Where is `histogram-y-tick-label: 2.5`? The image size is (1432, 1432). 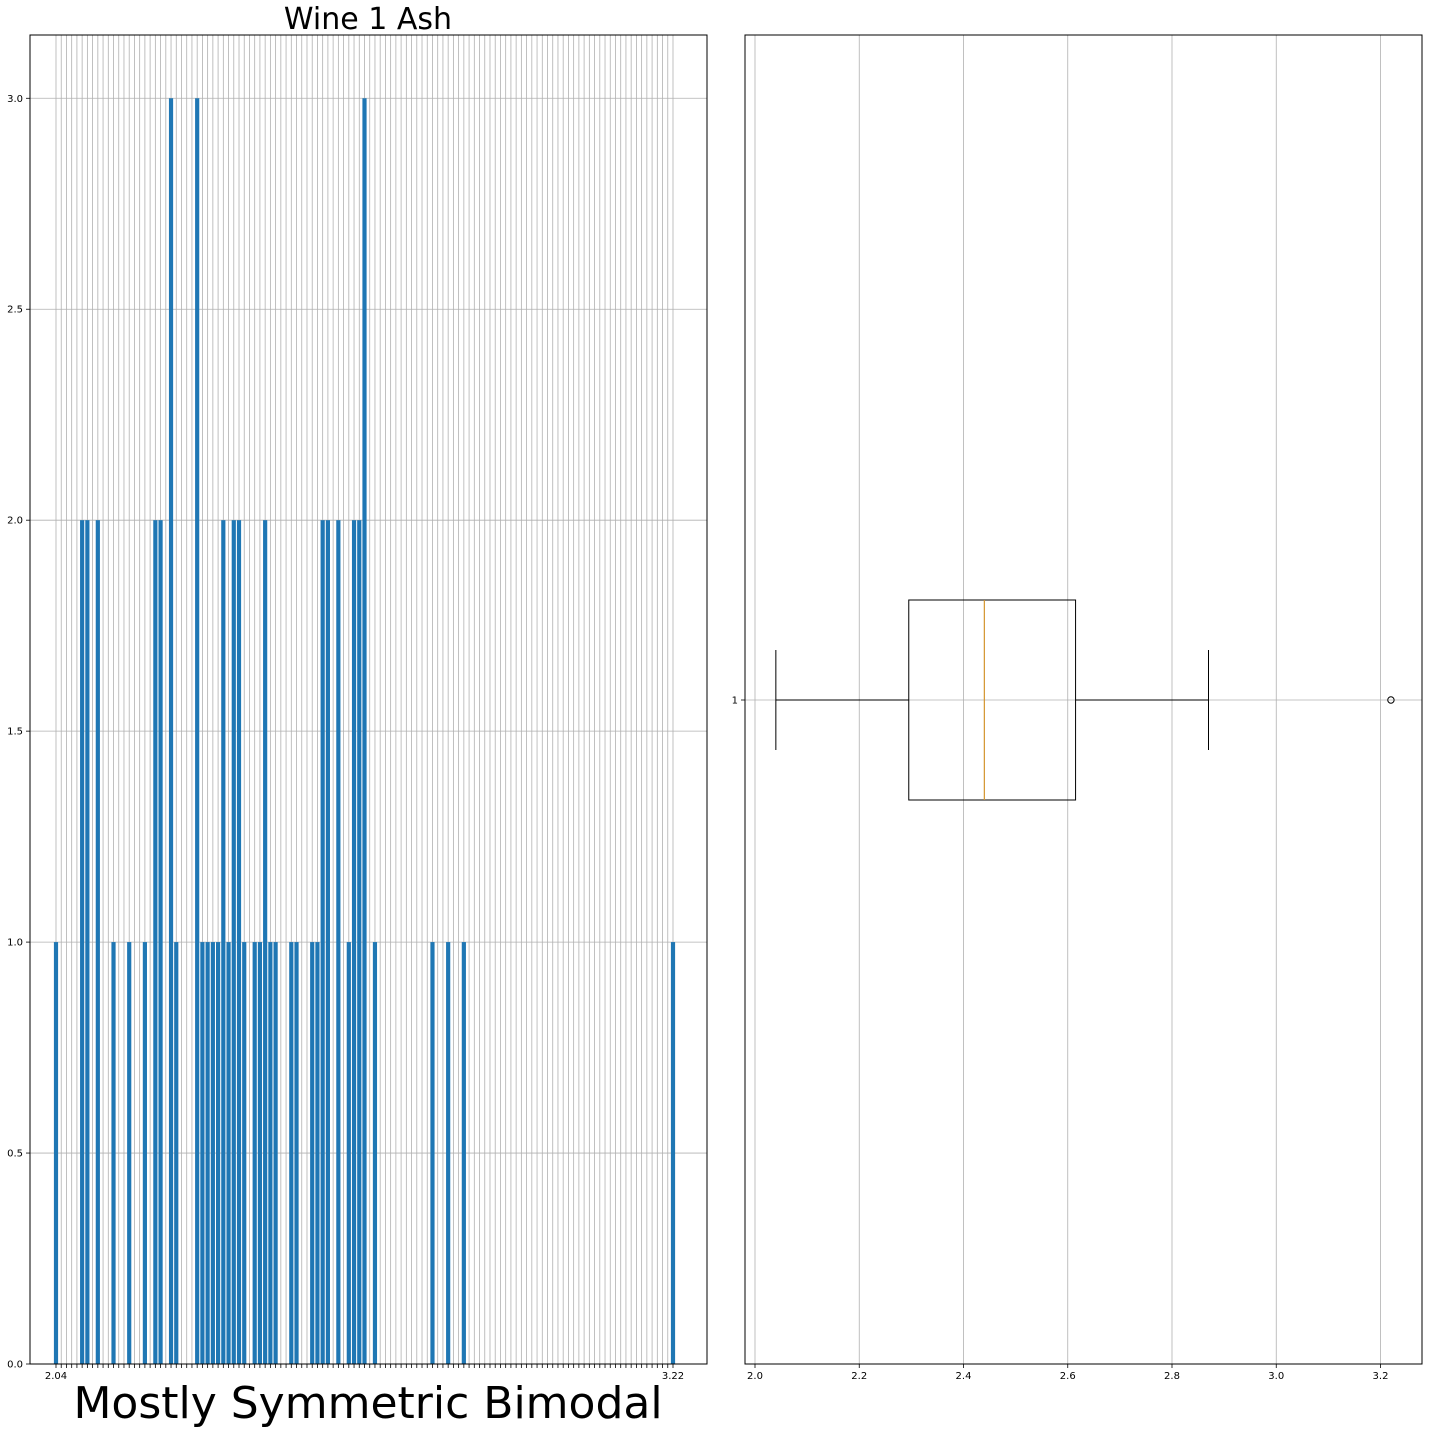
histogram-y-tick-label: 2.5 is located at coordinates (15, 310).